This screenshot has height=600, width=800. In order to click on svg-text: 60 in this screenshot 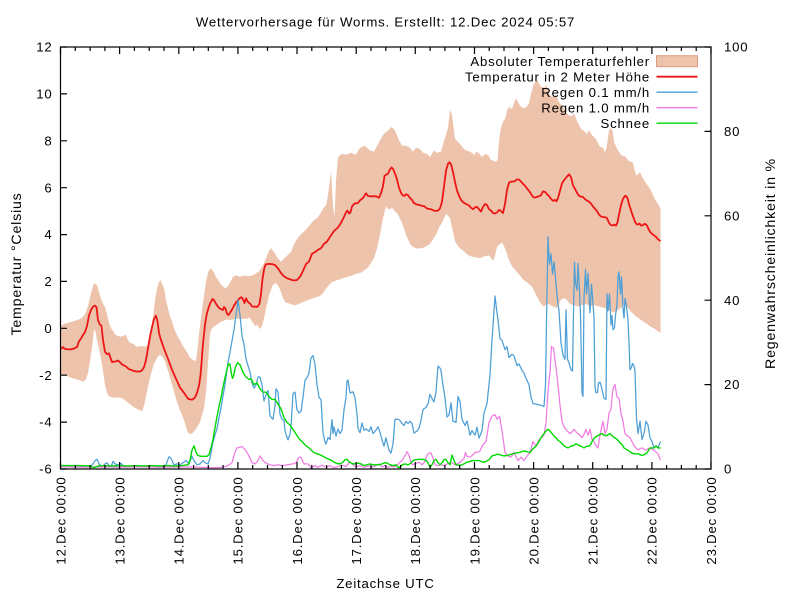, I will do `click(732, 215)`.